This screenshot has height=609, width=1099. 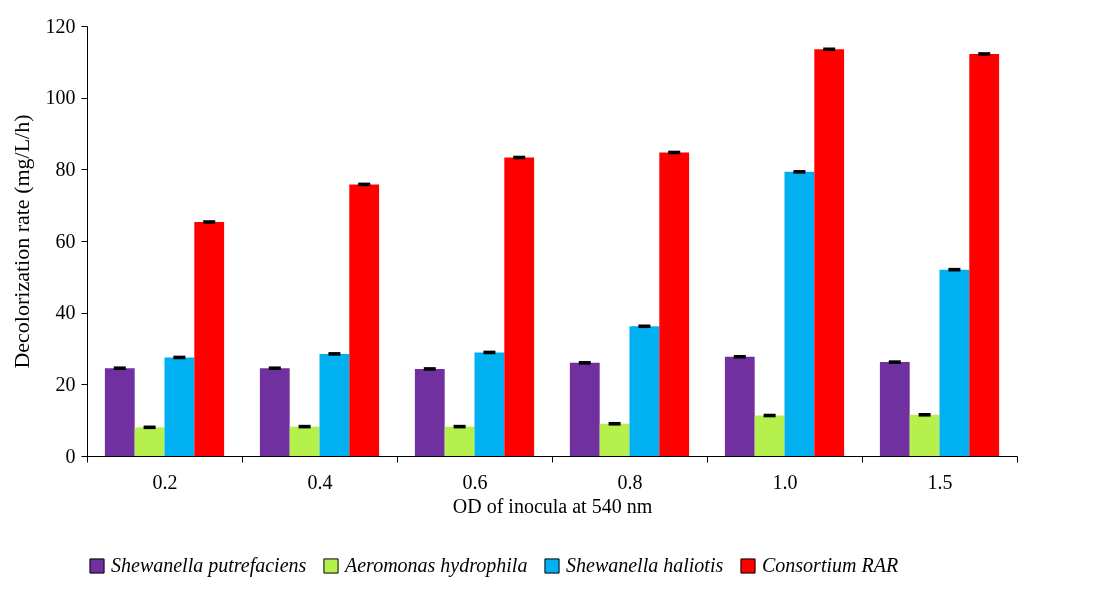 What do you see at coordinates (65, 168) in the screenshot?
I see `y-tick-label: 80` at bounding box center [65, 168].